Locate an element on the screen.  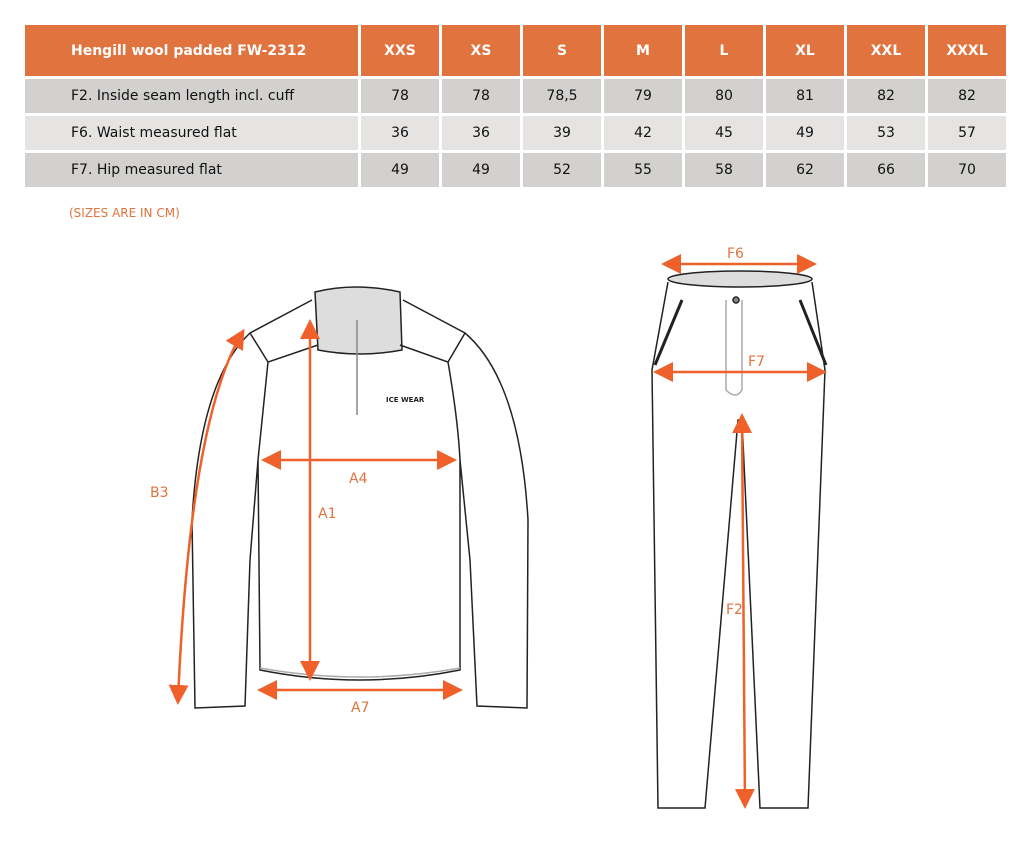
table-title: Hengill wool padded FW-2312 is located at coordinates (191, 50).